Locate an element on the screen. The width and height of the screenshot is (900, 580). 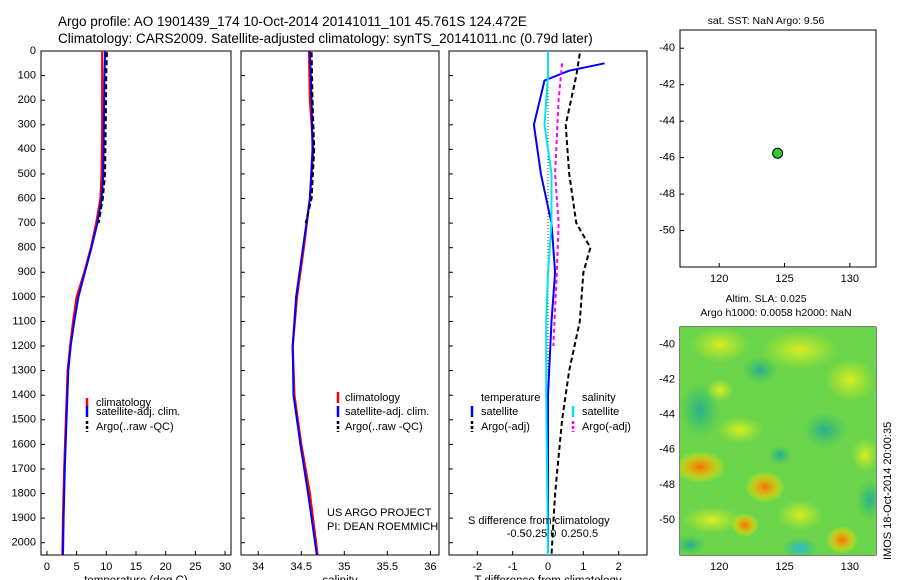
y-tick-label: 1500 is located at coordinates (24, 420).